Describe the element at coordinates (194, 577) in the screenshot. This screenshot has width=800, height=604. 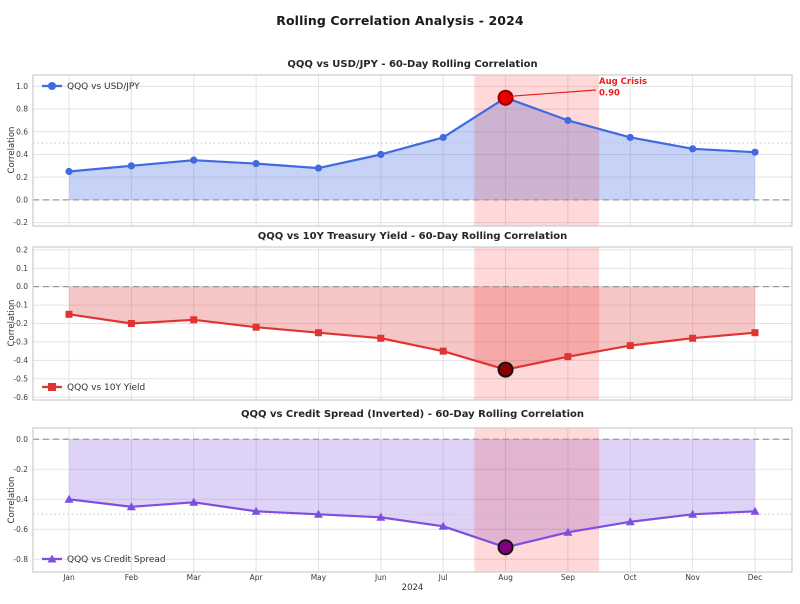
I see `x-tick-label: Mar` at that location.